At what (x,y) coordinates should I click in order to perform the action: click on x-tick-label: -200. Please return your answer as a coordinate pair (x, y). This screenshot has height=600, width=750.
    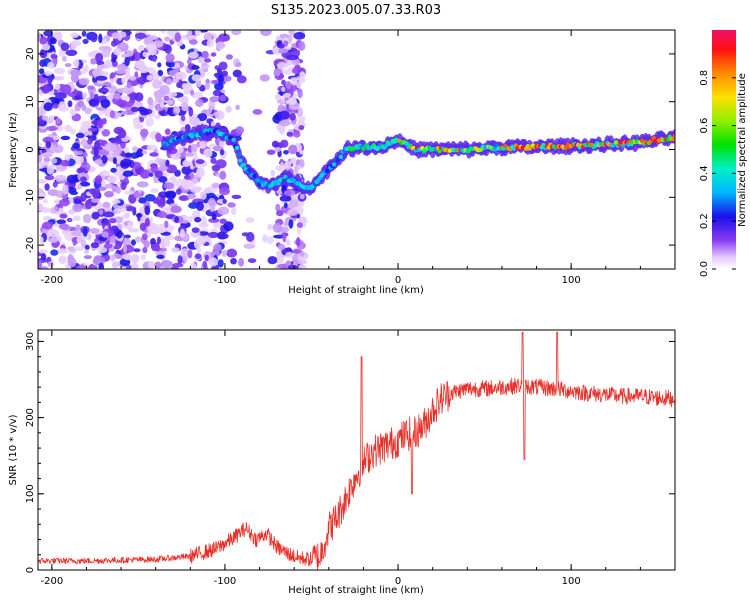
    Looking at the image, I should click on (51, 581).